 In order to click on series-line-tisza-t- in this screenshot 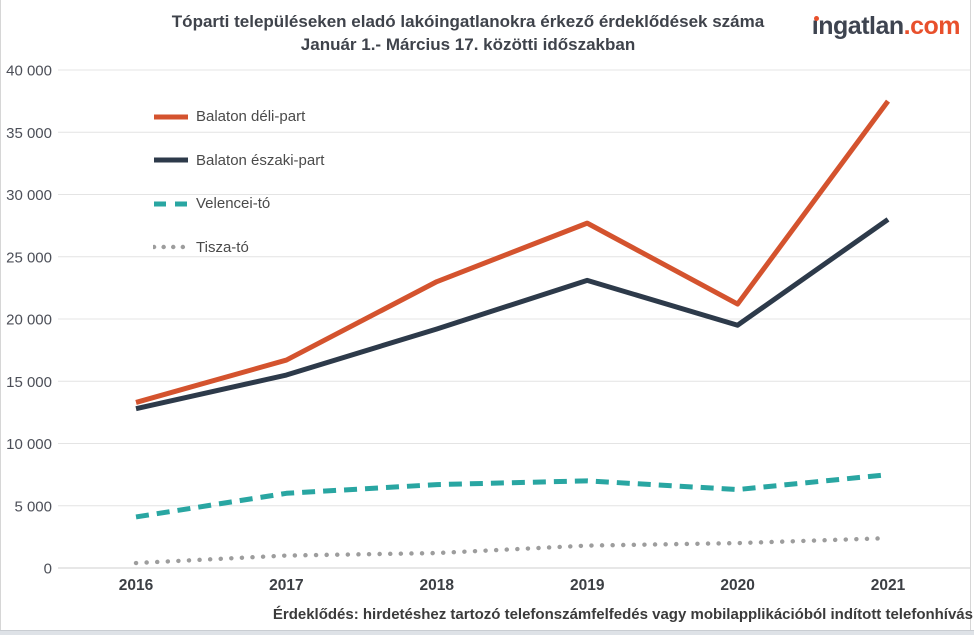, I will do `click(512, 550)`.